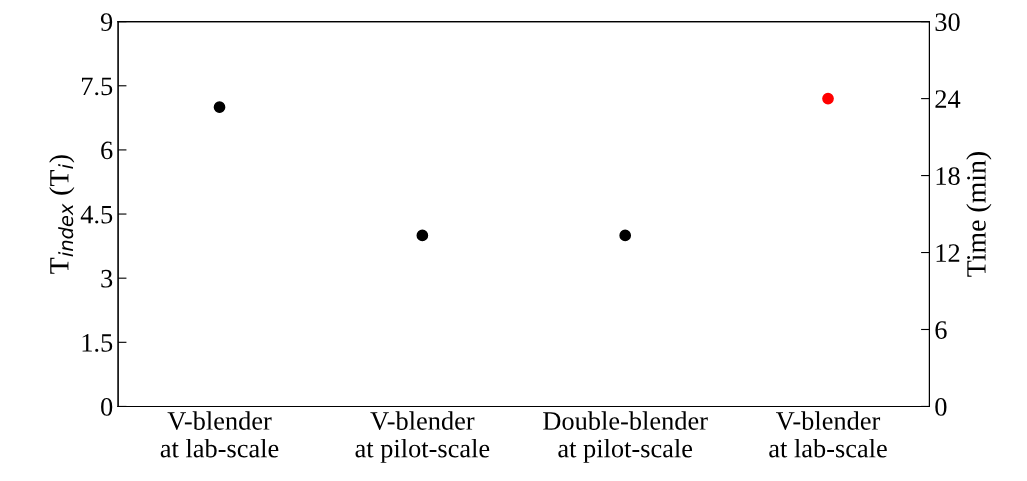 Image resolution: width=1027 pixels, height=481 pixels. What do you see at coordinates (422, 437) in the screenshot?
I see `x-tick-label: V-blender at pilot-scale` at bounding box center [422, 437].